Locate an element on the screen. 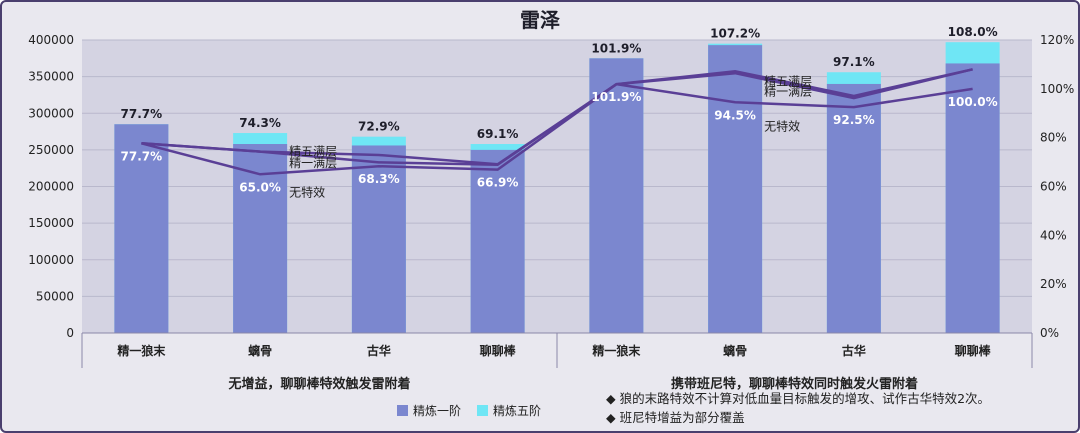 The image size is (1080, 433). data-label-inside: 100.0% is located at coordinates (973, 102).